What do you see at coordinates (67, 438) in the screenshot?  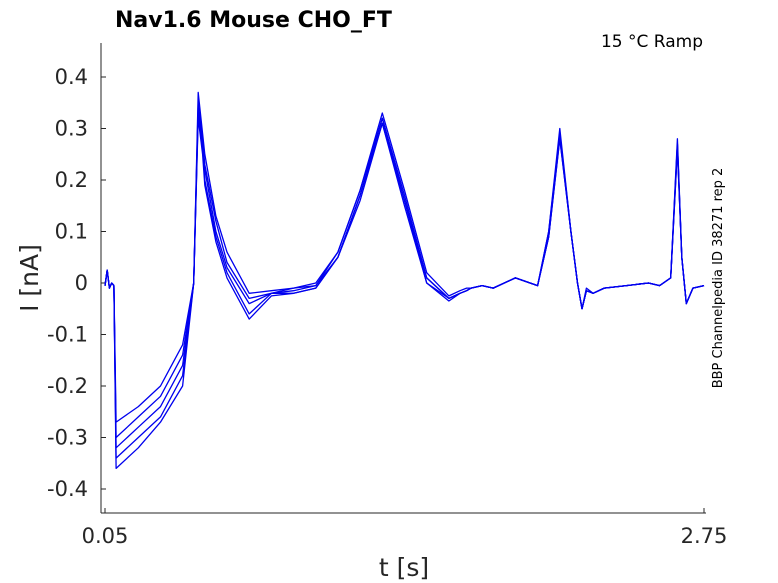 I see `y-tick-label: -0.3` at bounding box center [67, 438].